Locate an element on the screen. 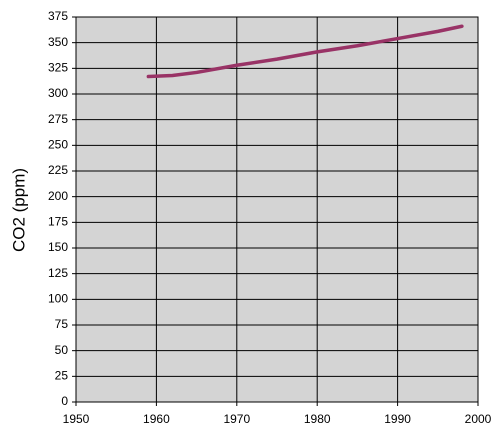  x-tick-label: 1970 is located at coordinates (236, 419).